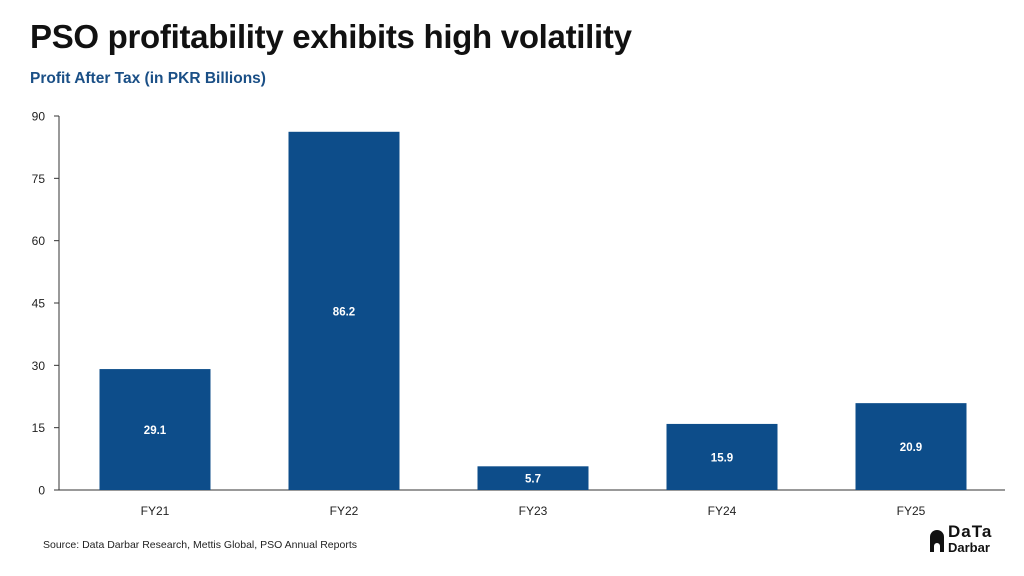 This screenshot has height=576, width=1024. I want to click on bar-value-label: 15.9, so click(722, 458).